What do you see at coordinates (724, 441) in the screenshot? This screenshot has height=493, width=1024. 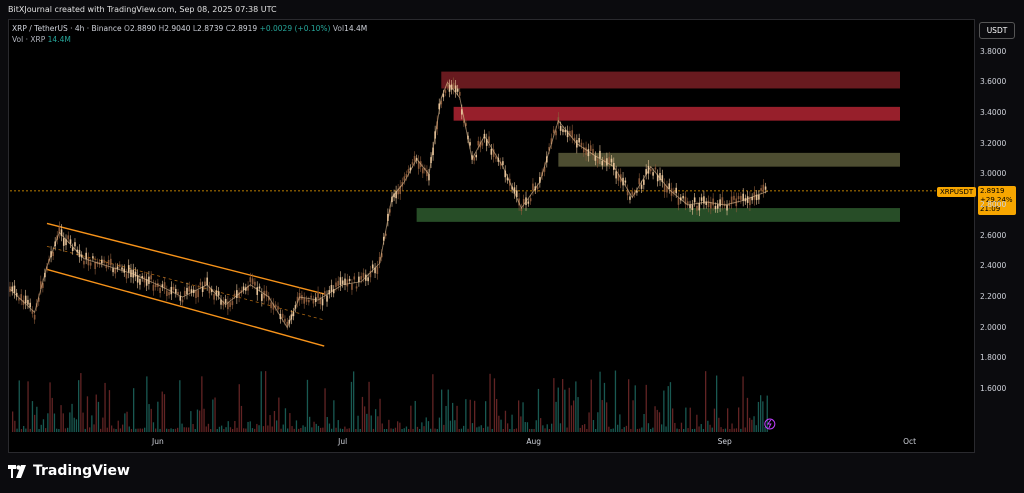 I see `x-tick-label: Sep` at bounding box center [724, 441].